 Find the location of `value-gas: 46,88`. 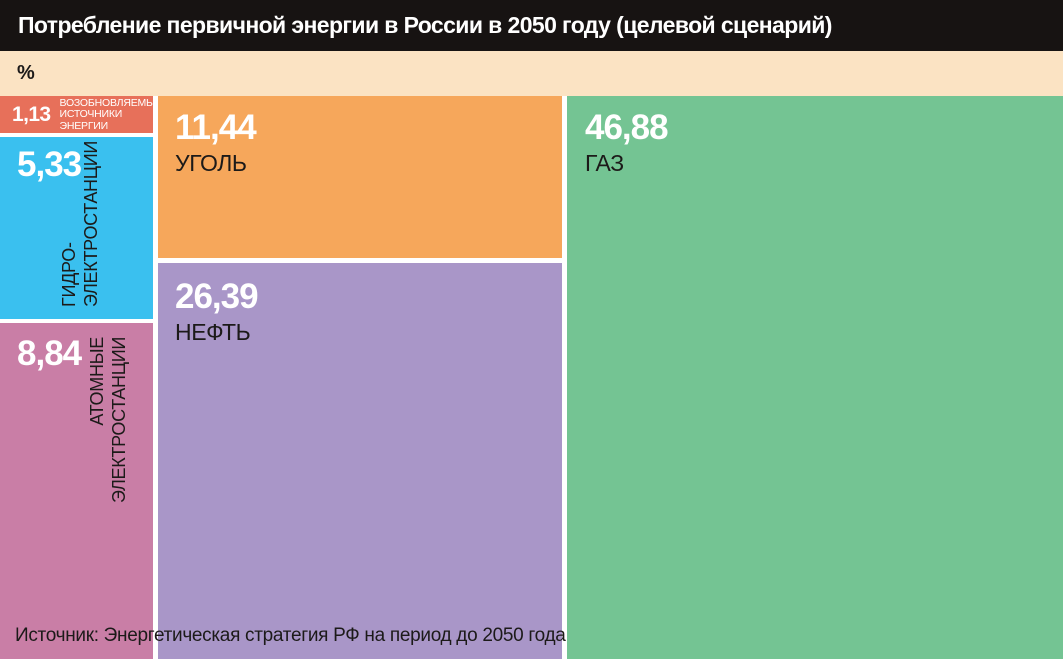

value-gas: 46,88 is located at coordinates (627, 127).